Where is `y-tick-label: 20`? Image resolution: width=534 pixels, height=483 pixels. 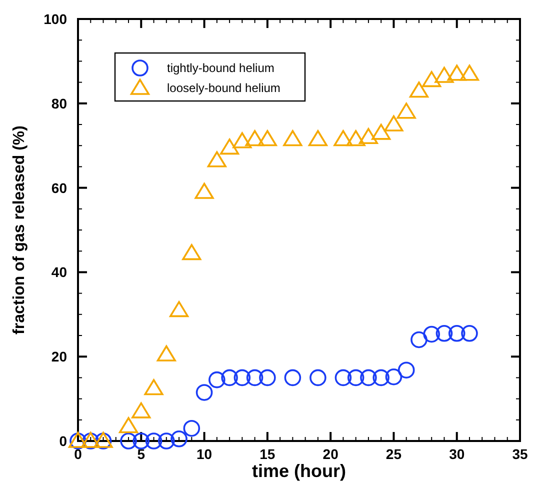 y-tick-label: 20 is located at coordinates (59, 356).